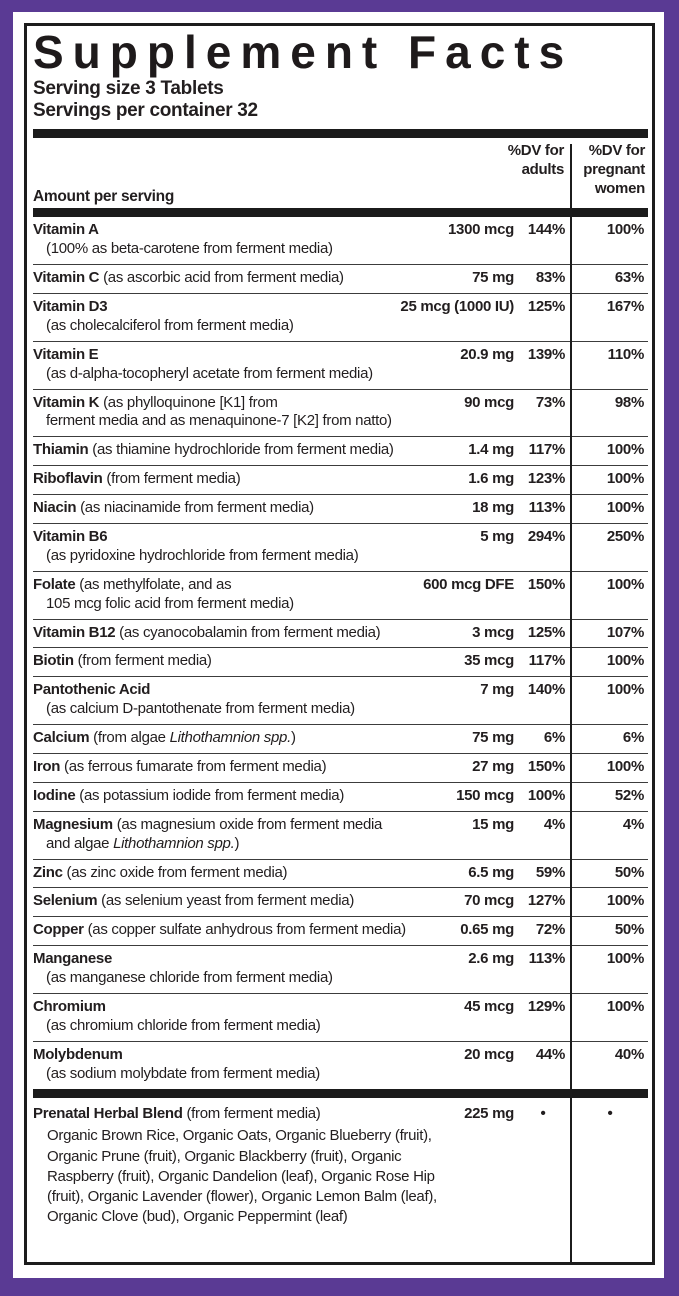 This screenshot has height=1296, width=679. I want to click on nutrient-cell: Pantothenic Acid, so click(253, 690).